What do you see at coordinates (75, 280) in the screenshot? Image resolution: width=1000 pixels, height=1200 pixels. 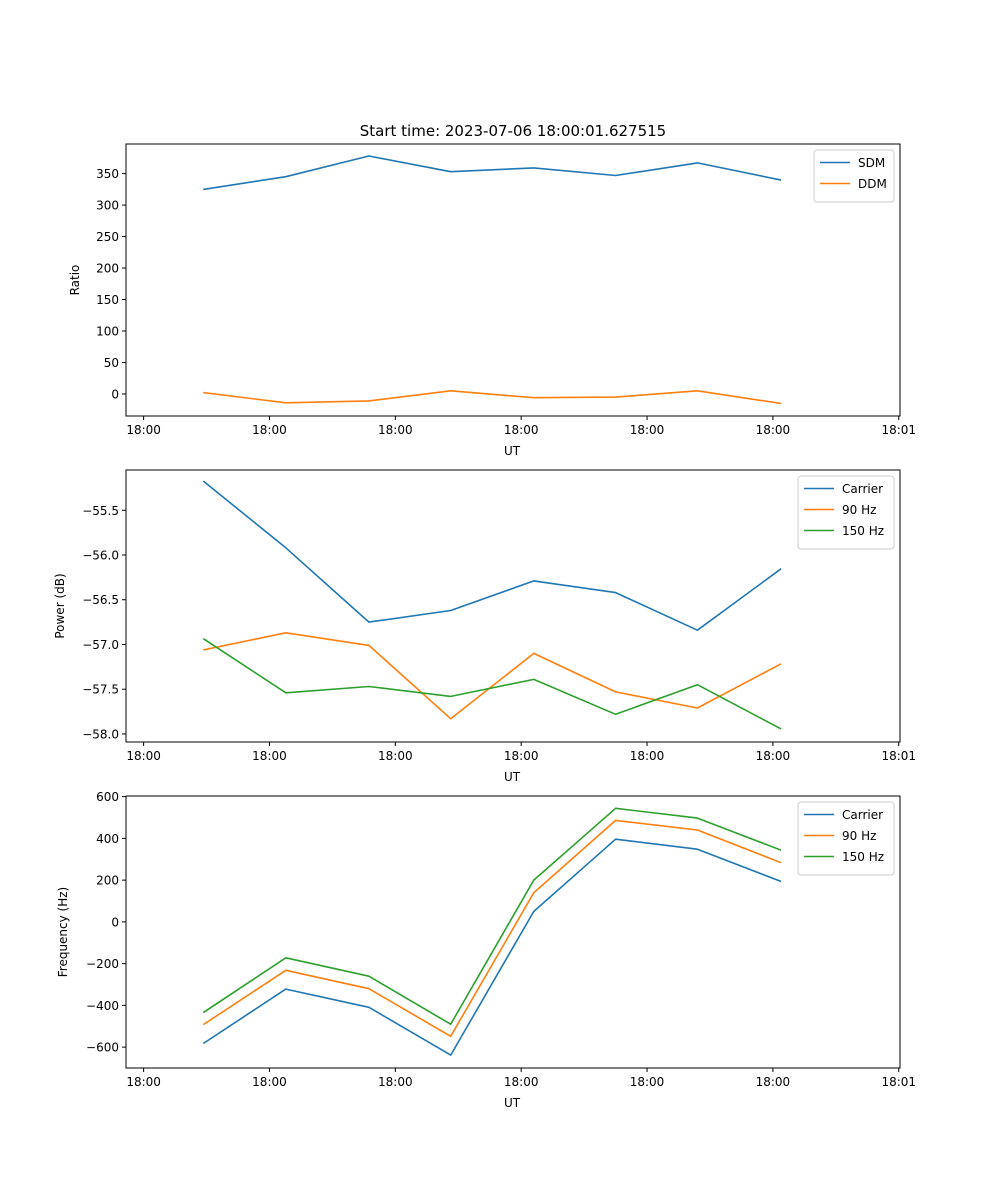 I see `y-axis-label: Ratio` at bounding box center [75, 280].